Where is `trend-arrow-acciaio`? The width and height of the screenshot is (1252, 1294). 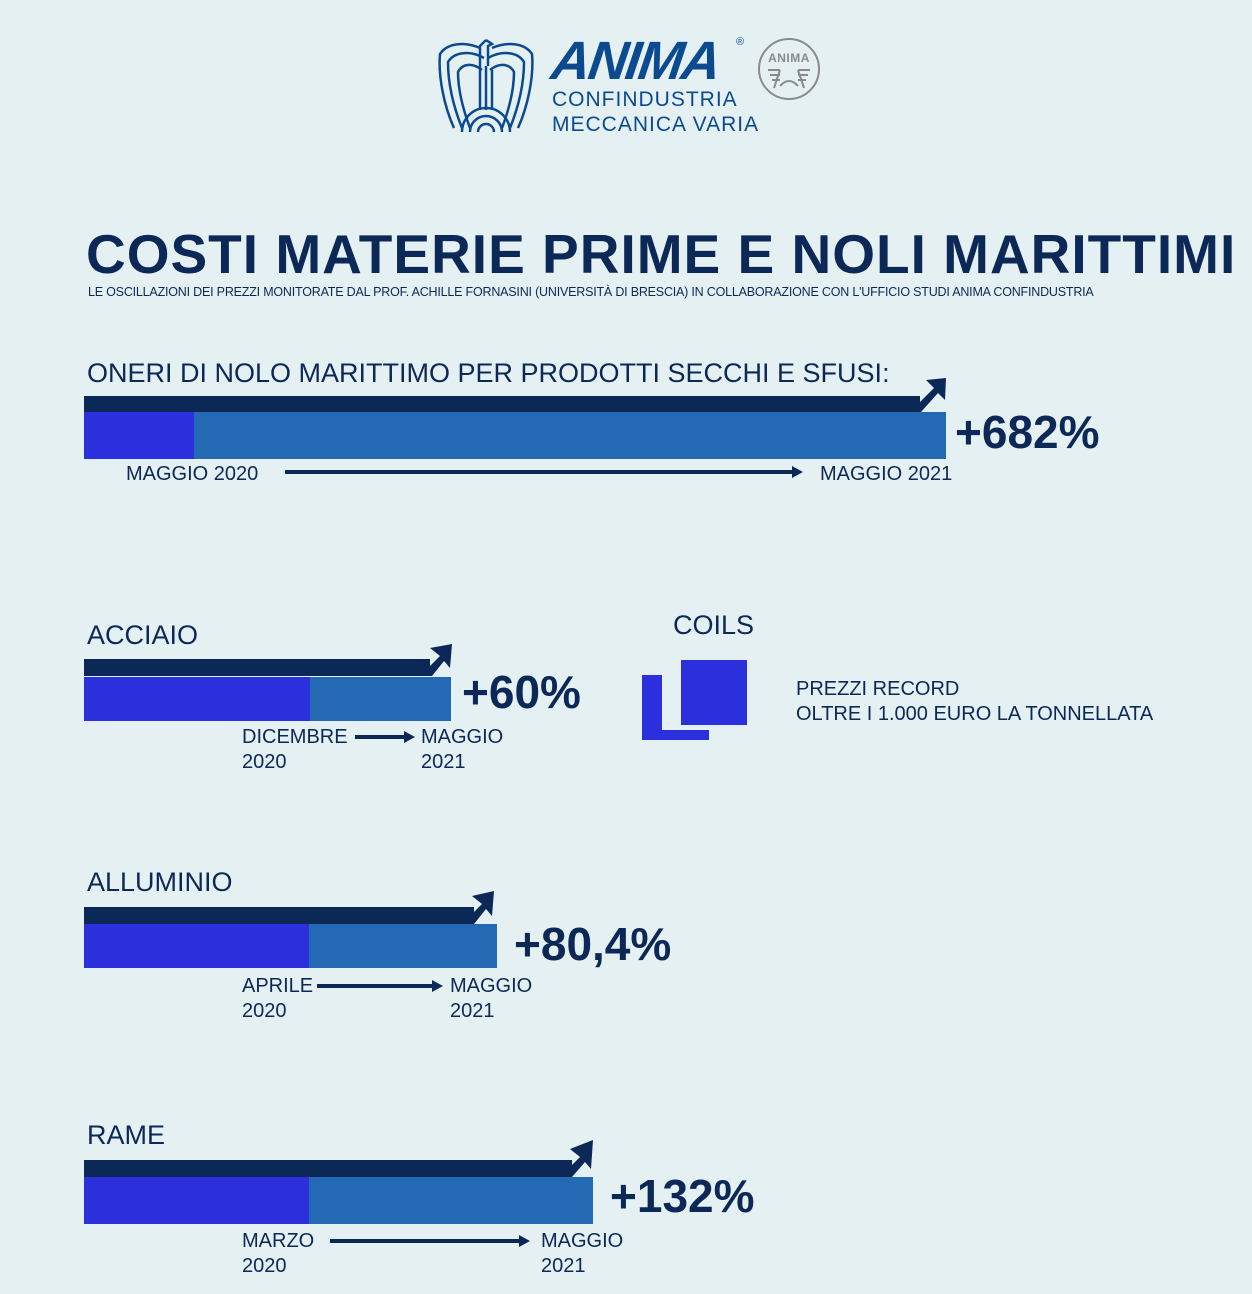
trend-arrow-acciaio is located at coordinates (268, 660).